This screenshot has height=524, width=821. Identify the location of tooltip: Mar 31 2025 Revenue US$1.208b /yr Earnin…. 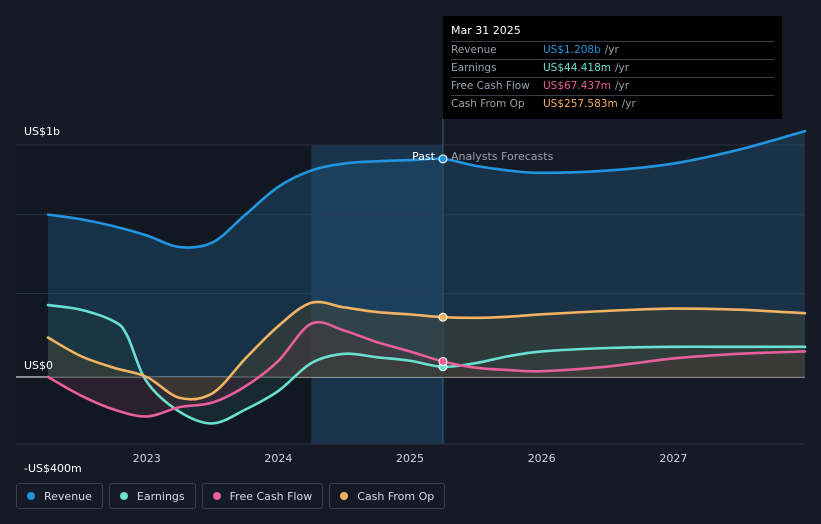
(612, 67).